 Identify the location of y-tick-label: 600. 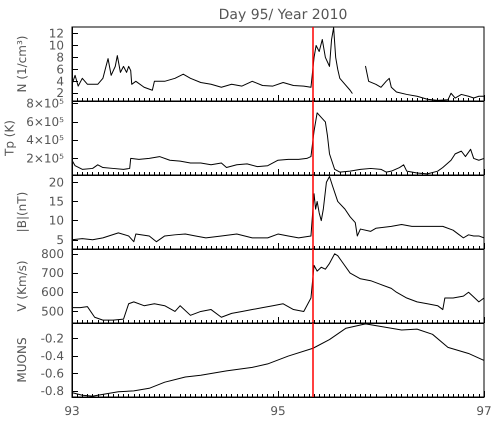
(52, 292).